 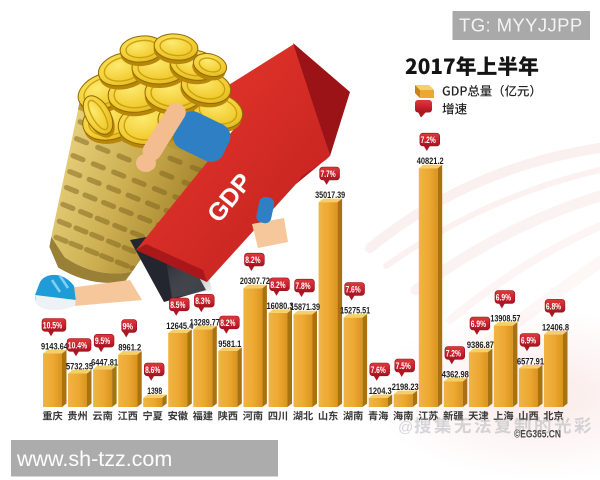 What do you see at coordinates (205, 322) in the screenshot?
I see `svg-text: 13289.77` at bounding box center [205, 322].